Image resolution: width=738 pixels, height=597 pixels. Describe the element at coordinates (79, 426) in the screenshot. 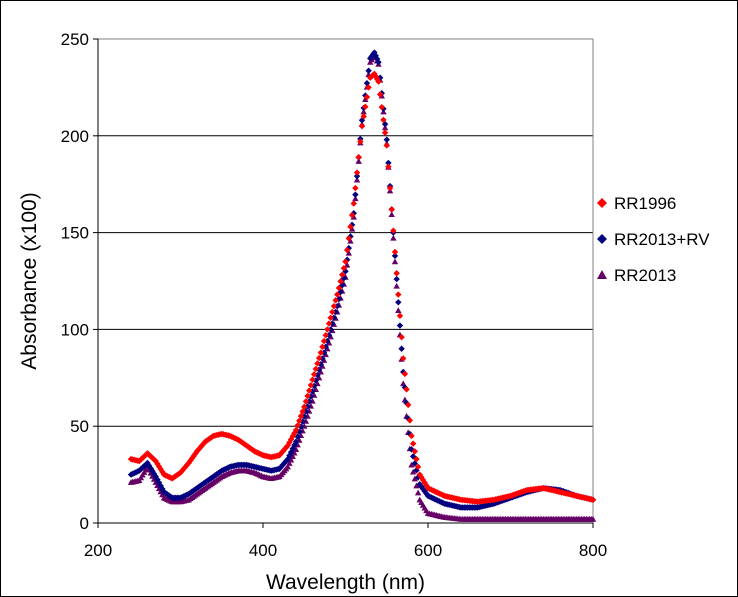

I see `y-tick-label: 50` at that location.